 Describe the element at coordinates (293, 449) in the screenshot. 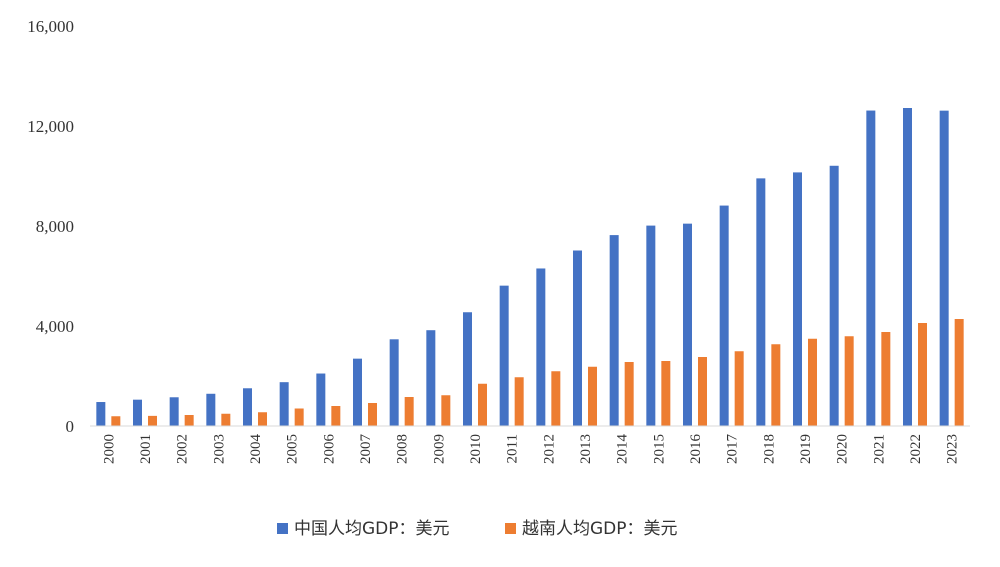

I see `x-tick-label: 2005` at that location.